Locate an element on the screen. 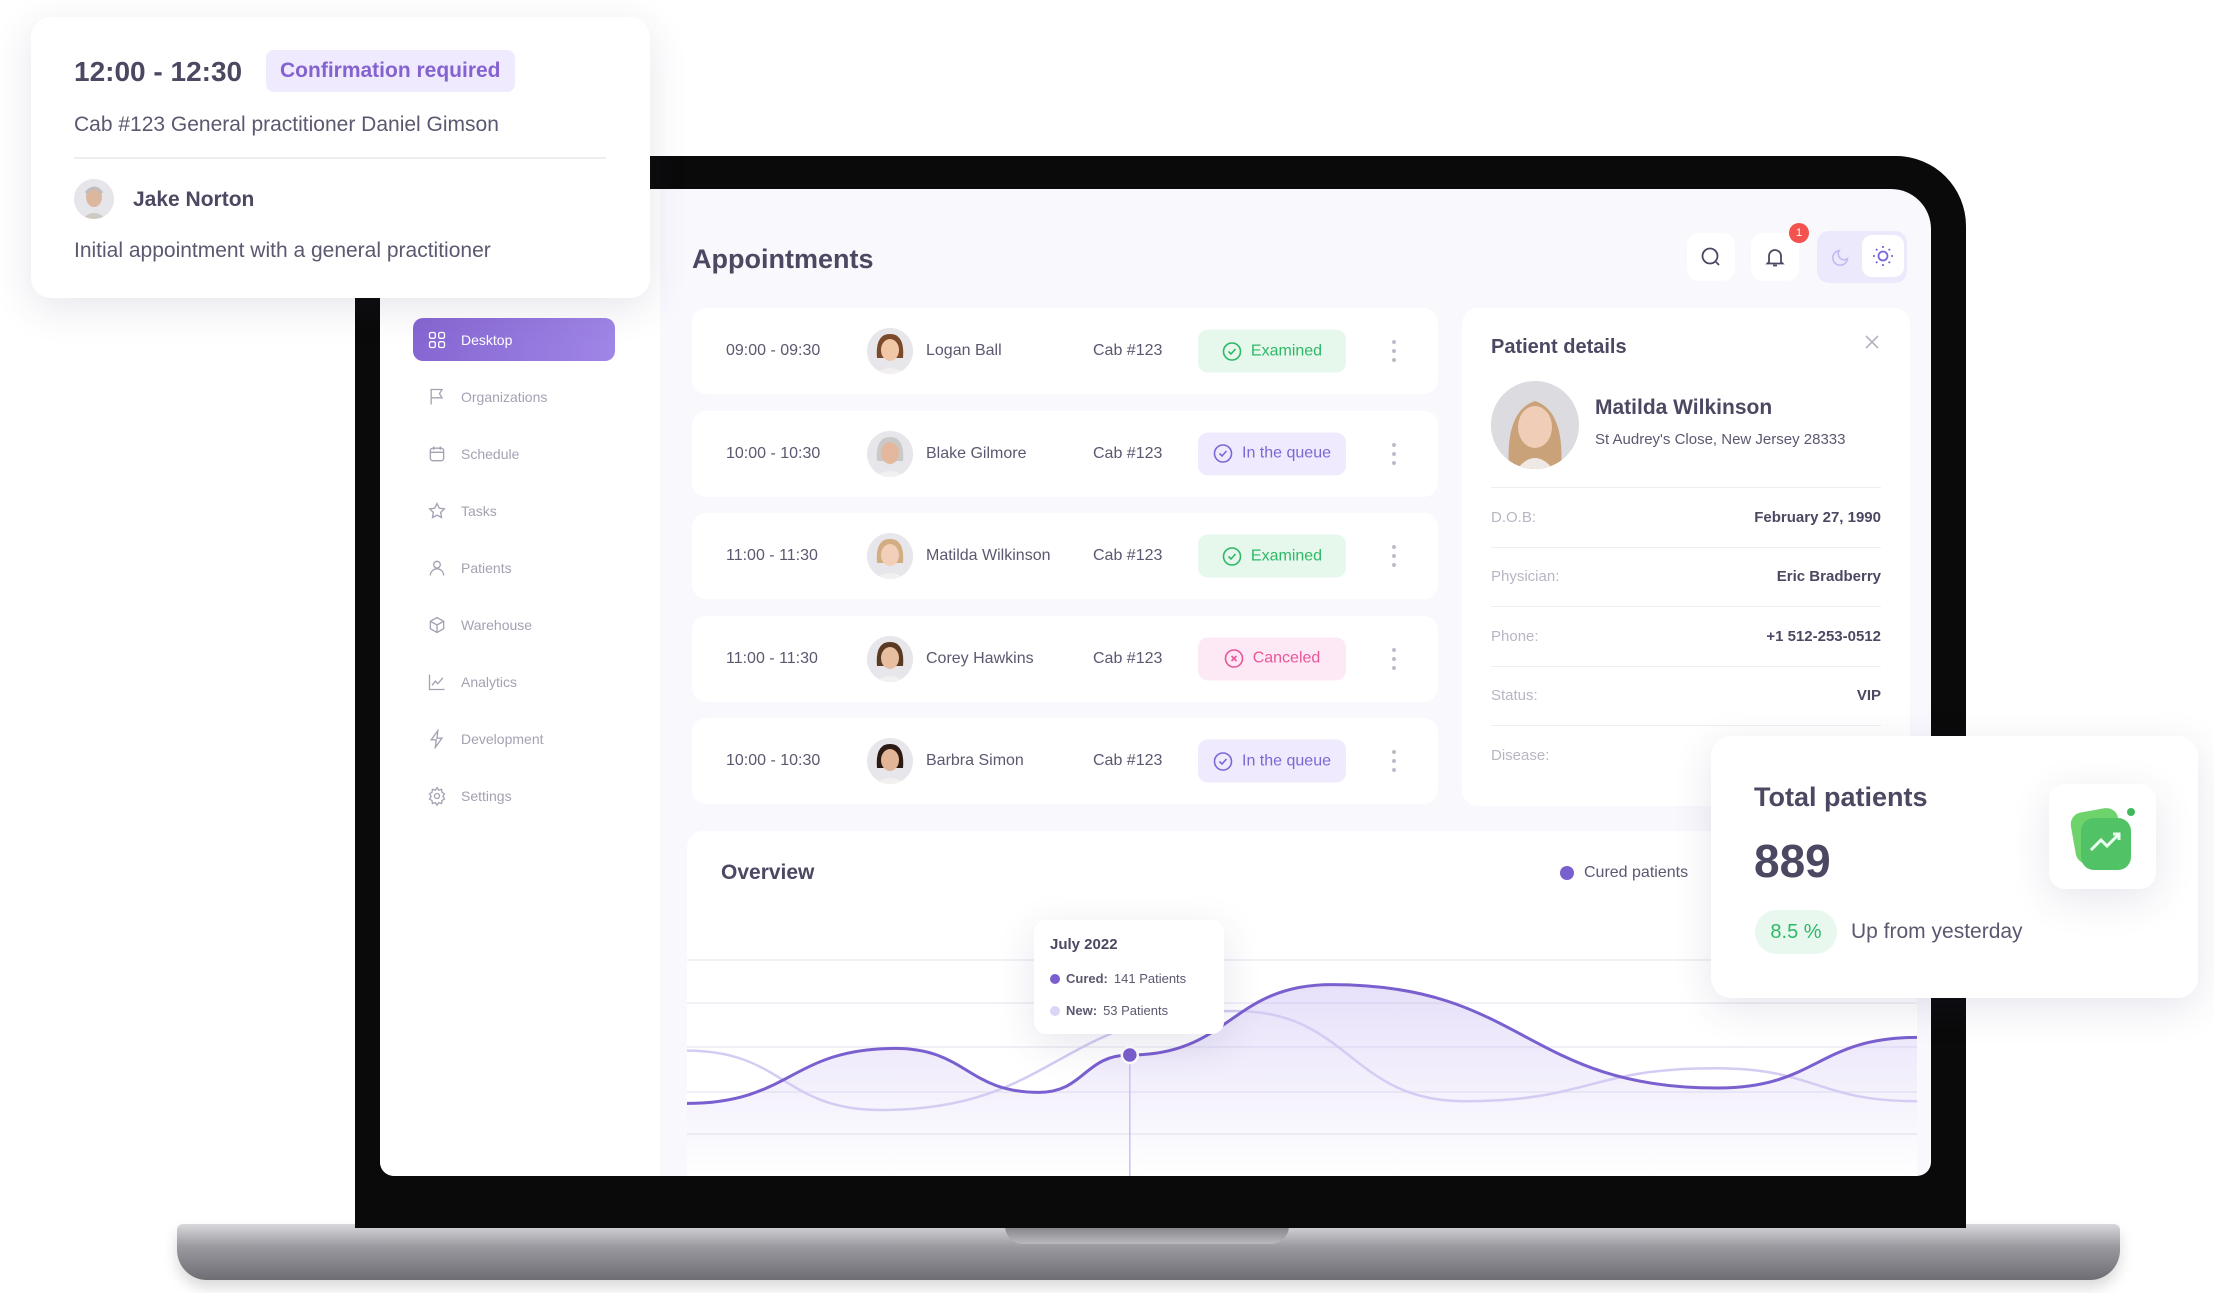 This screenshot has height=1293, width=2214. legend-swatch is located at coordinates (1567, 873).